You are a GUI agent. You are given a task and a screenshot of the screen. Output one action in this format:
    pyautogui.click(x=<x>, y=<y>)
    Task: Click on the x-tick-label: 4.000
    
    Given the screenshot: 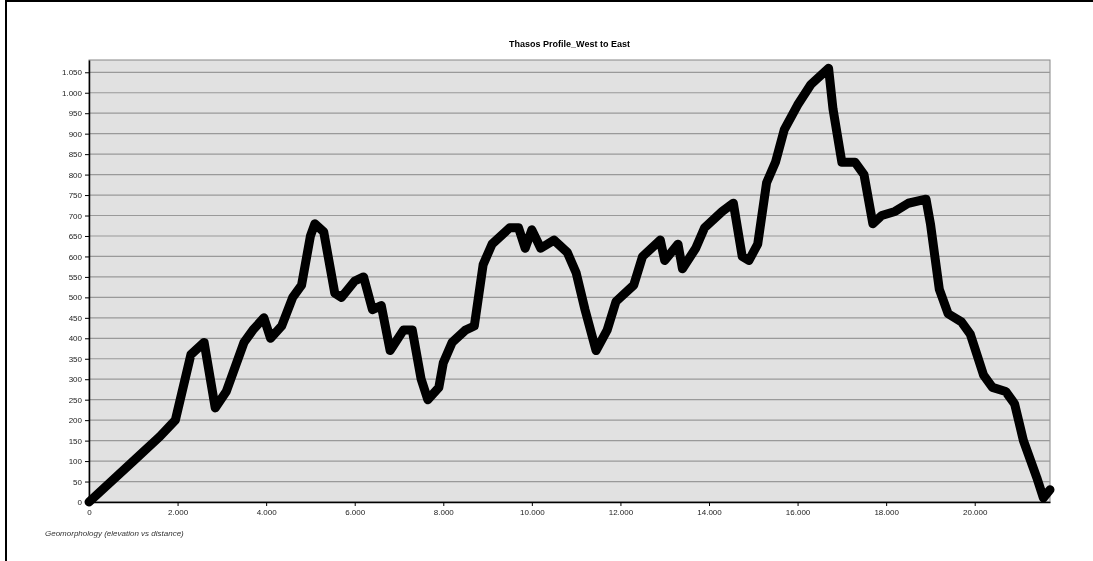 What is the action you would take?
    pyautogui.click(x=267, y=512)
    